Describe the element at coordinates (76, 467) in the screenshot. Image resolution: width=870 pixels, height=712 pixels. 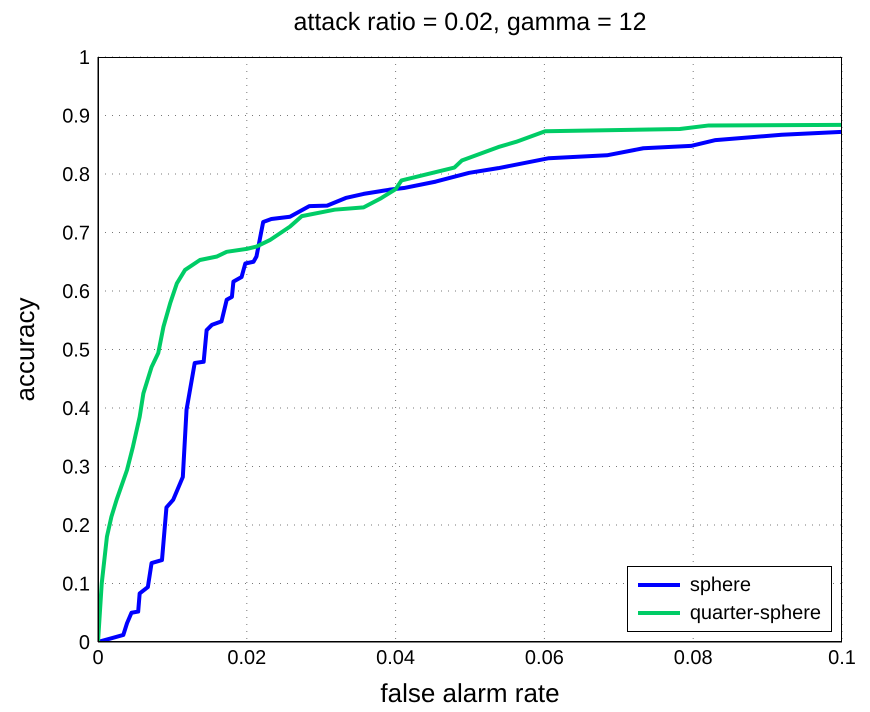
I see `y-tick-label: 0.3` at that location.